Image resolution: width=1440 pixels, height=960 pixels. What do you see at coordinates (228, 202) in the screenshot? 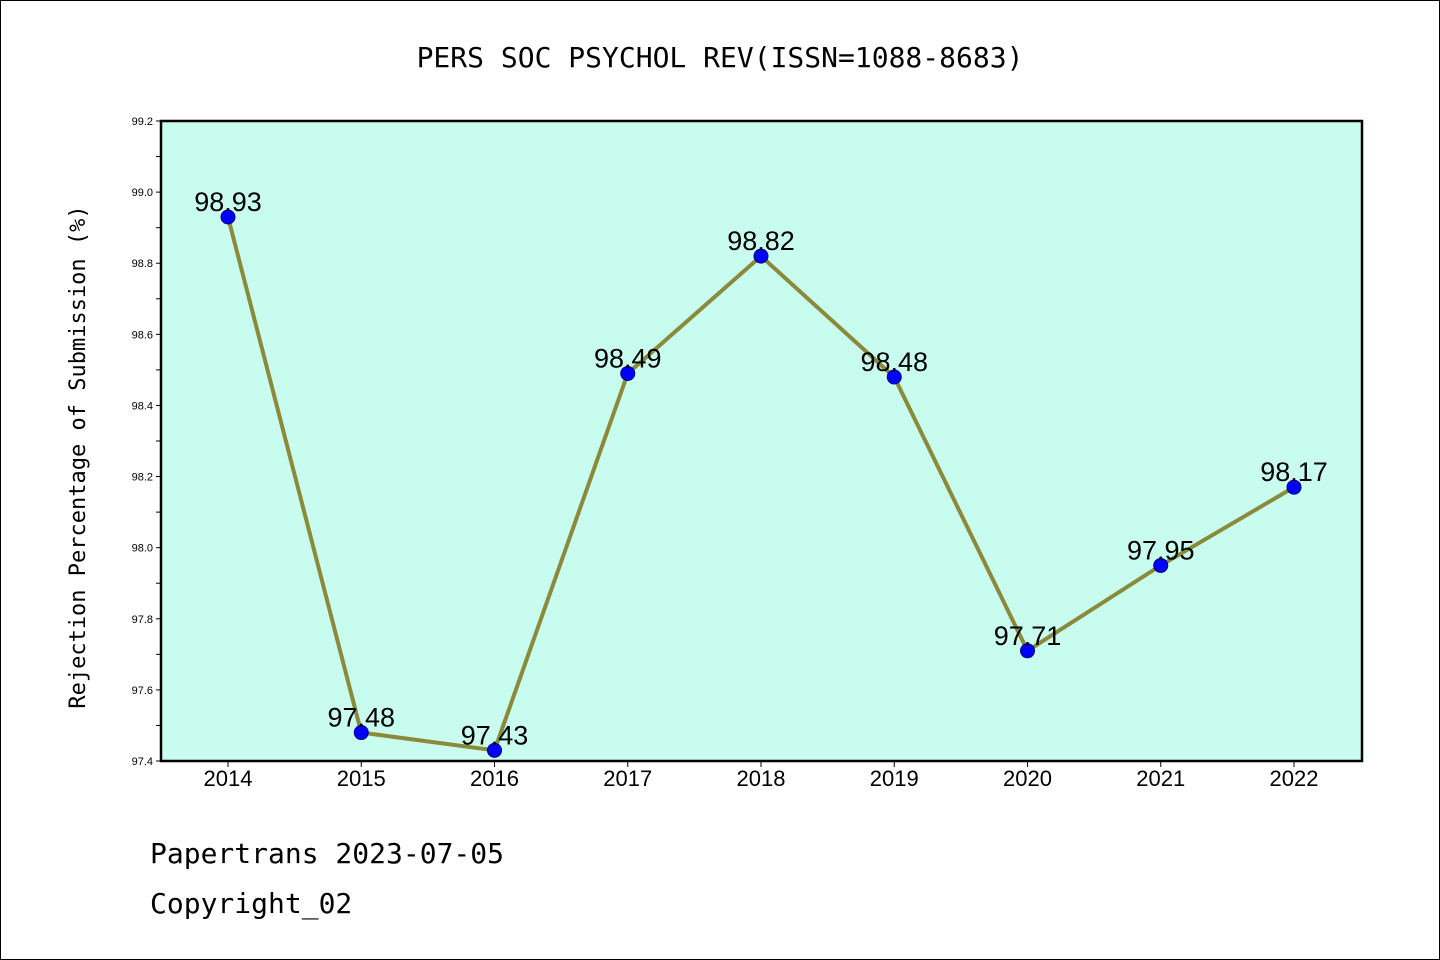
I see `data-label: 98.93` at bounding box center [228, 202].